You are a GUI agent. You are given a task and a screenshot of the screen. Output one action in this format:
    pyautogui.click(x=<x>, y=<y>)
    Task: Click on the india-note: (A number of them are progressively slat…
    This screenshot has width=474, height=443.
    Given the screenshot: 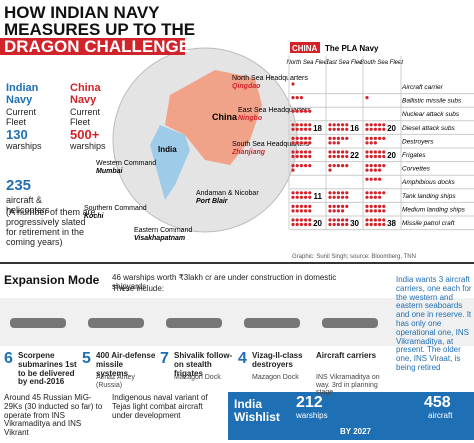 What is the action you would take?
    pyautogui.click(x=51, y=227)
    